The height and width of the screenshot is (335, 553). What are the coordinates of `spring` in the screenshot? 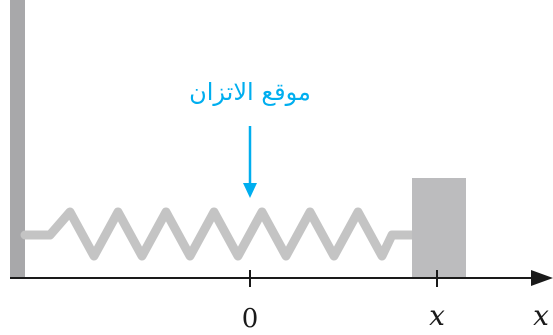 It's located at (218, 234).